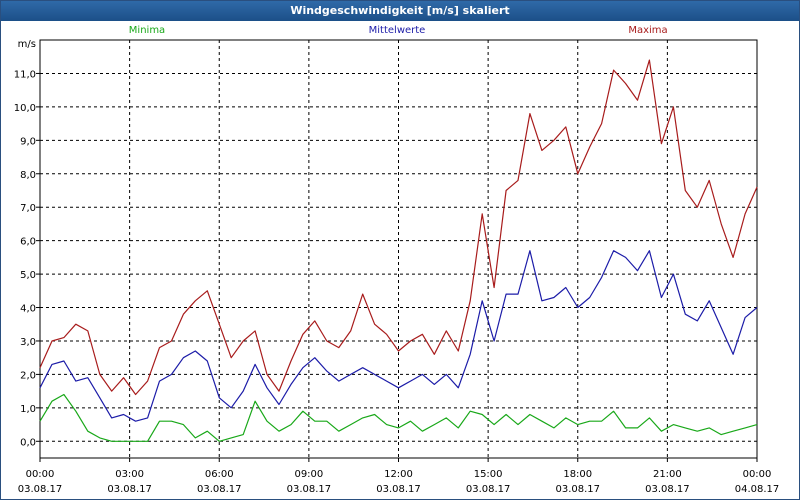 This screenshot has width=800, height=500. What do you see at coordinates (647, 30) in the screenshot?
I see `legend-maxima: Maxima` at bounding box center [647, 30].